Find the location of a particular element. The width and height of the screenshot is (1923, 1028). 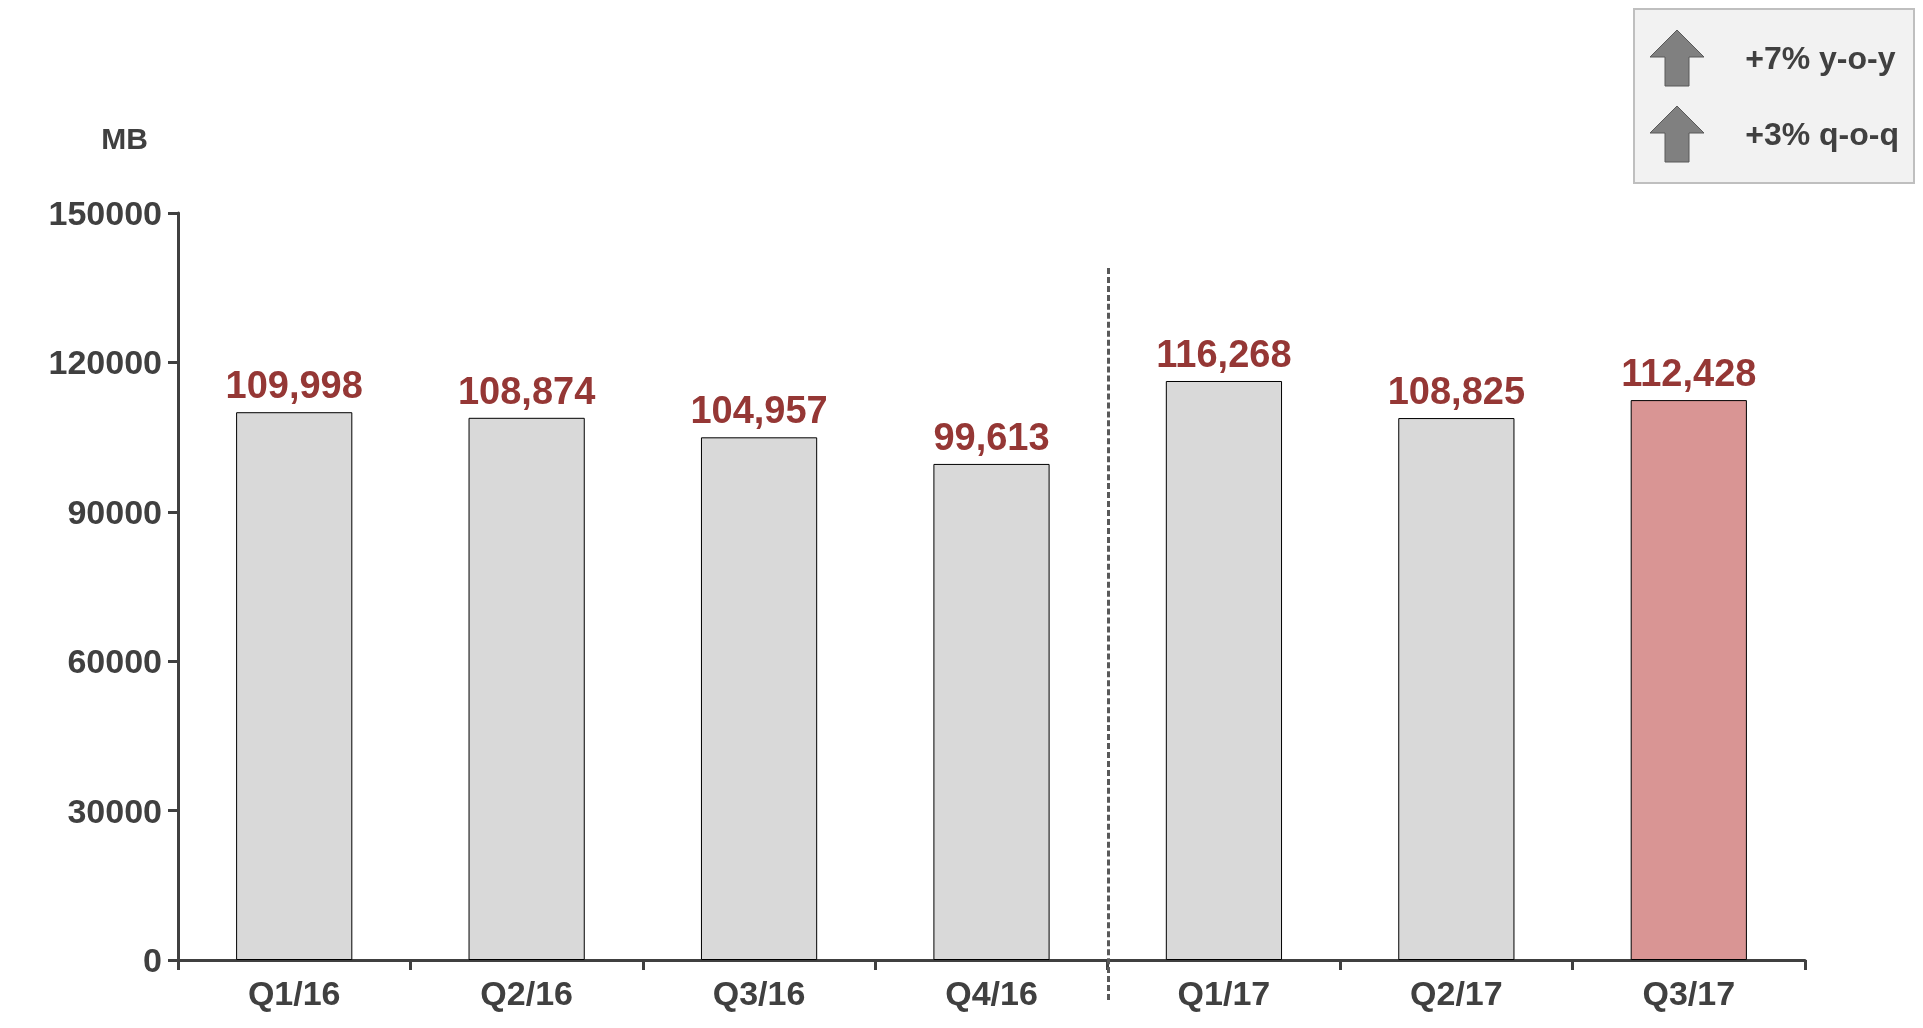

x-tick-label: Q4/16 is located at coordinates (991, 993).